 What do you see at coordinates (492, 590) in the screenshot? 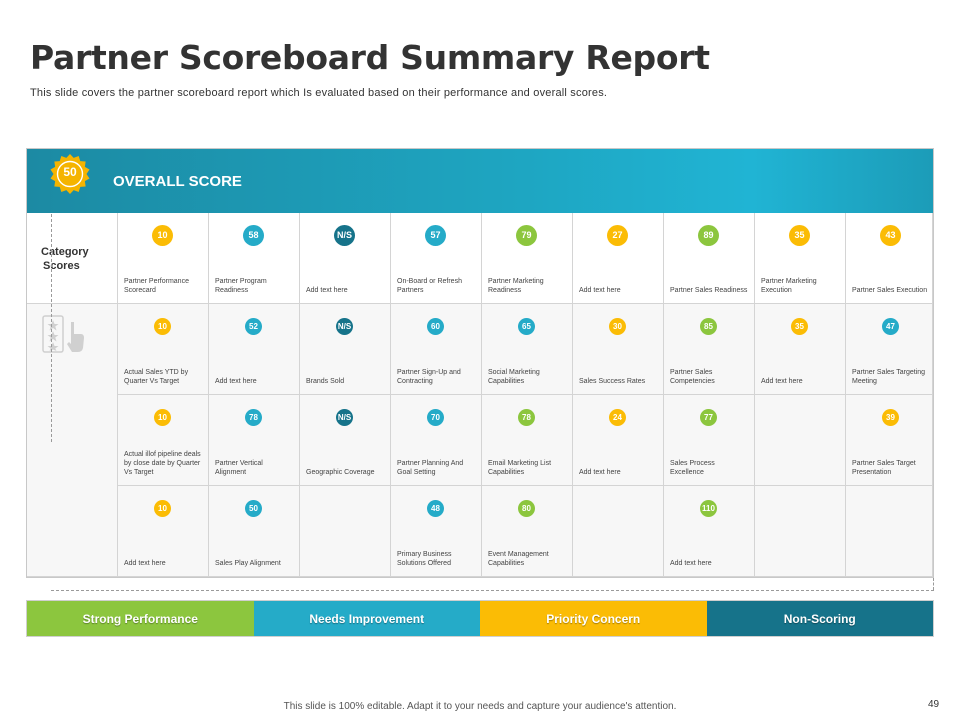
I see `dashed-connector-horizontal` at bounding box center [492, 590].